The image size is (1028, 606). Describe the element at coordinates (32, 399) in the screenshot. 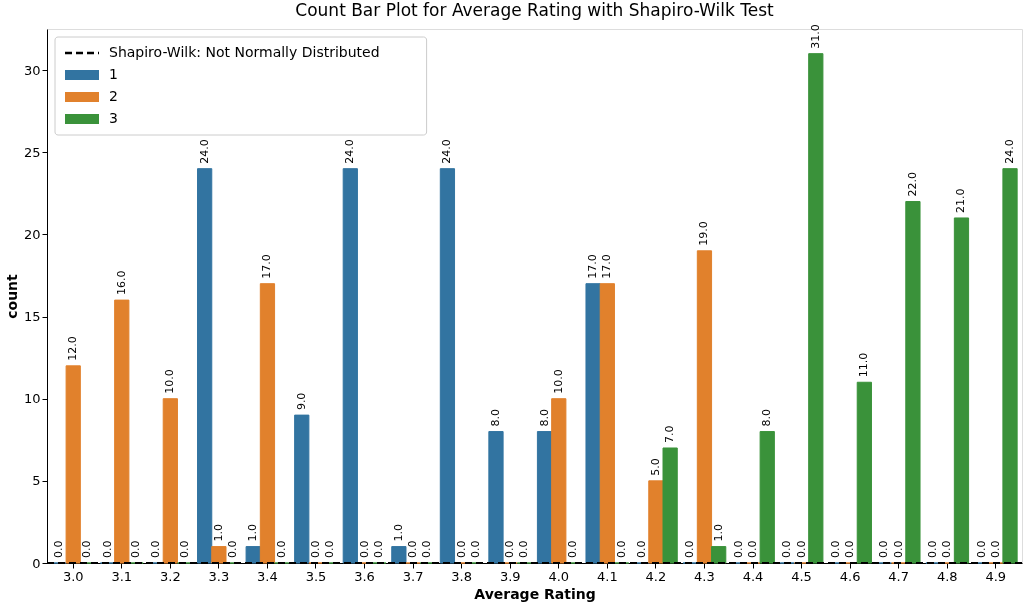

I see `y-tick-label: 10` at that location.